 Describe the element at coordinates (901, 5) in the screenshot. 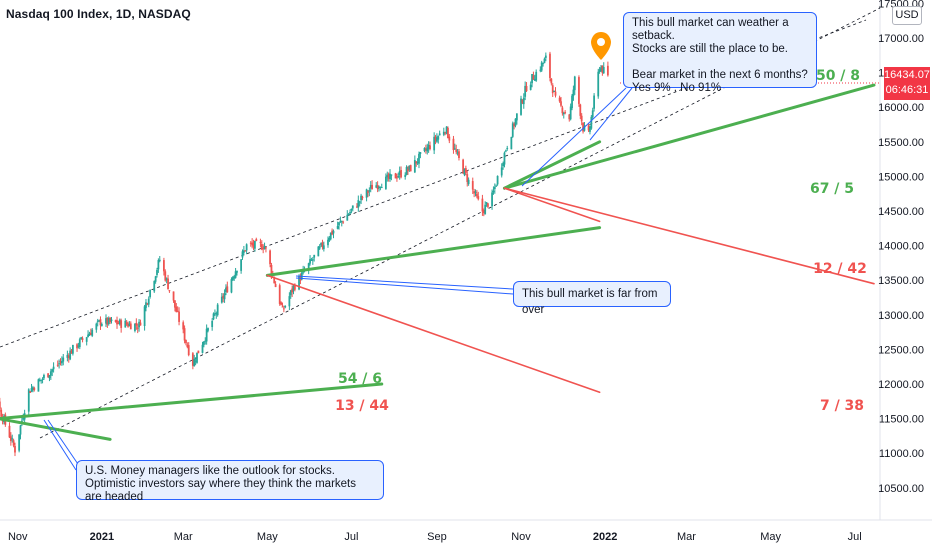

I see `y-tick-label: 17500.00` at that location.